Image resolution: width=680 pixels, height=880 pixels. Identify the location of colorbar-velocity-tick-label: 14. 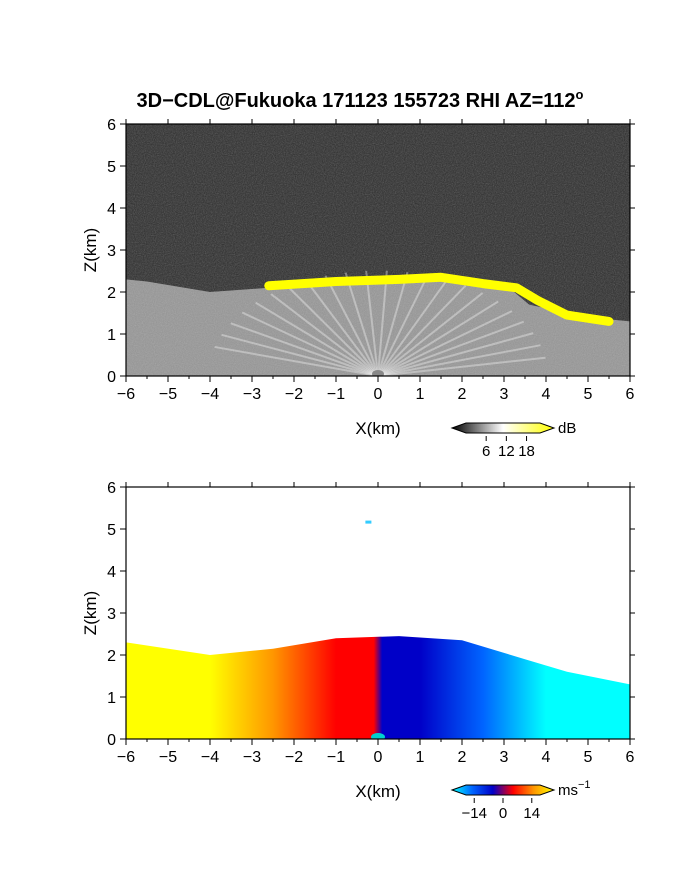
(531, 813).